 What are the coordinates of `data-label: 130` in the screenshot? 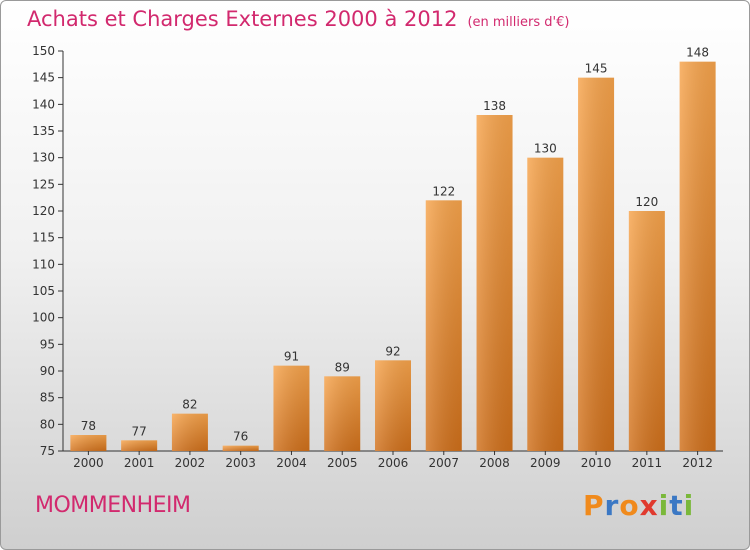 It's located at (545, 149).